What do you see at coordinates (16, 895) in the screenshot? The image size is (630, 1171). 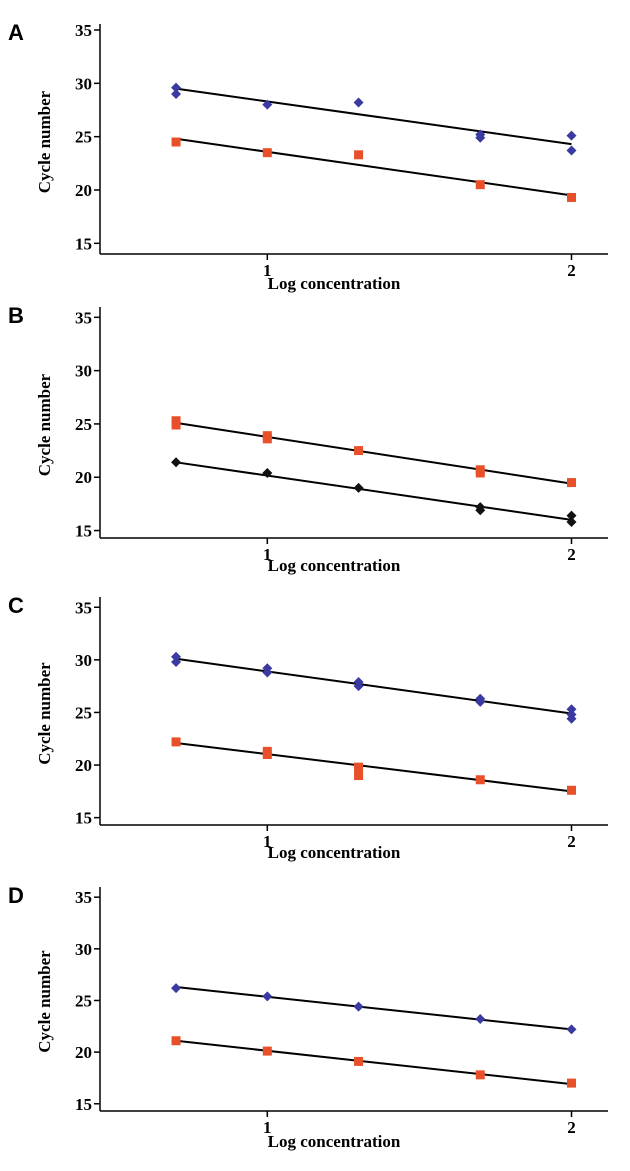 I see `panel-letter: D` at bounding box center [16, 895].